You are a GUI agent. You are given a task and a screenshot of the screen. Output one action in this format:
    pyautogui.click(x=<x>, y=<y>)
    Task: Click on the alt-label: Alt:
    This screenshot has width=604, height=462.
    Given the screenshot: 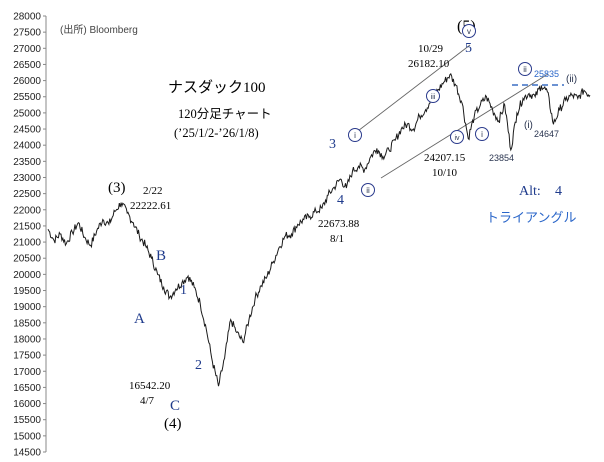 What is the action you would take?
    pyautogui.click(x=530, y=191)
    